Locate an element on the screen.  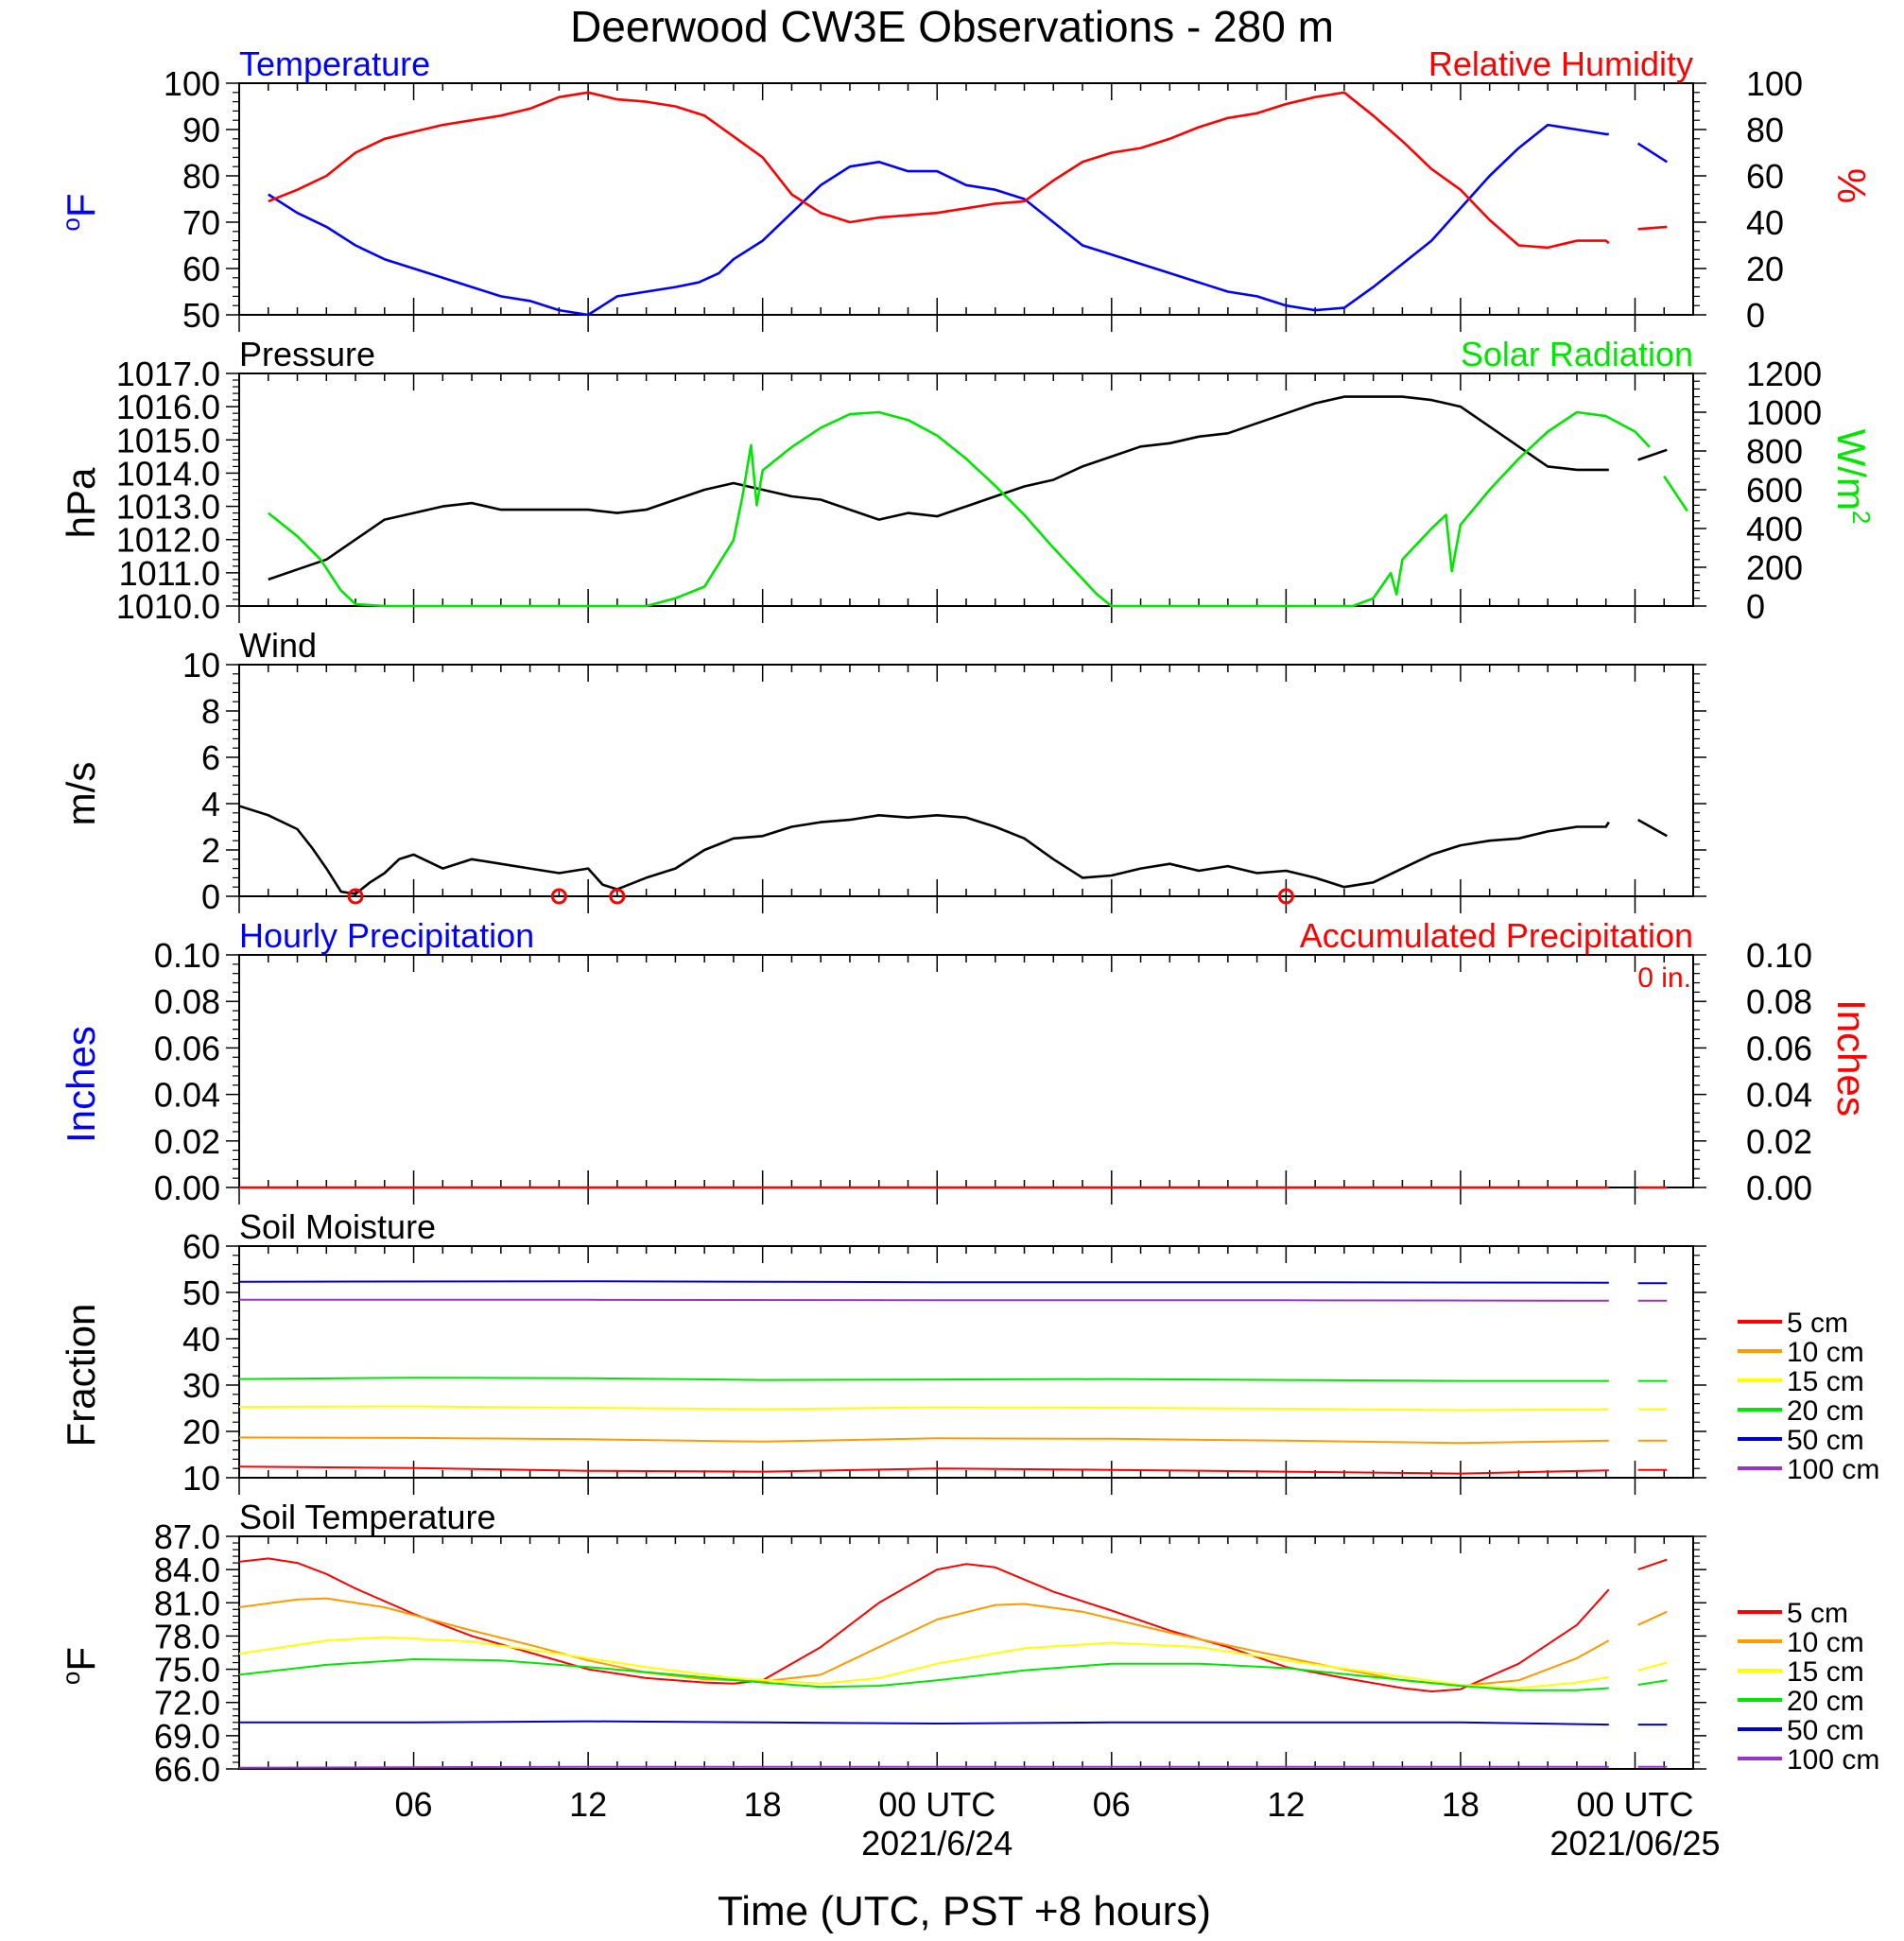
y-tick-label-right: 0.06 is located at coordinates (1779, 1048).